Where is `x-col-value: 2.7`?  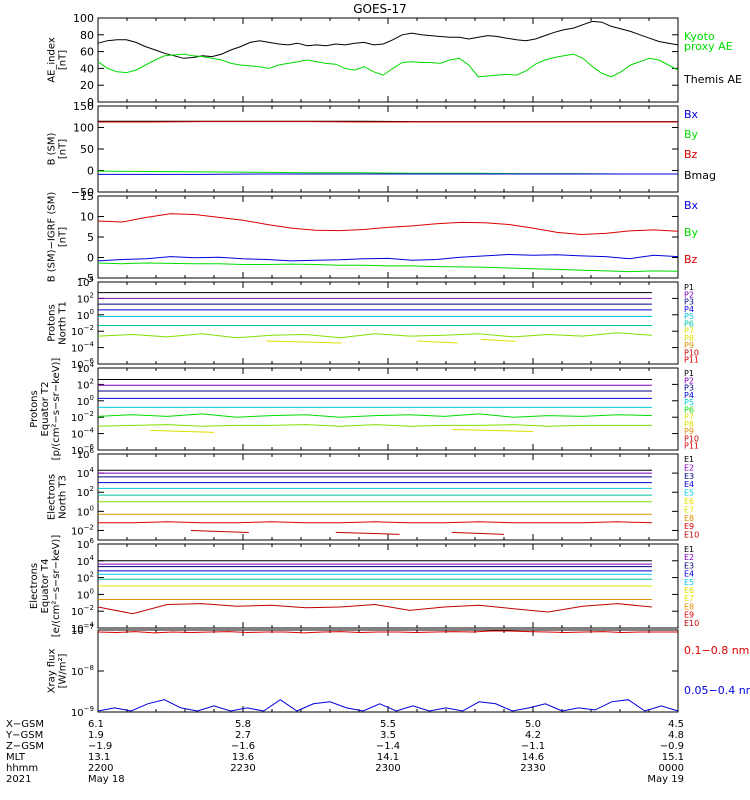 x-col-value: 2.7 is located at coordinates (243, 735).